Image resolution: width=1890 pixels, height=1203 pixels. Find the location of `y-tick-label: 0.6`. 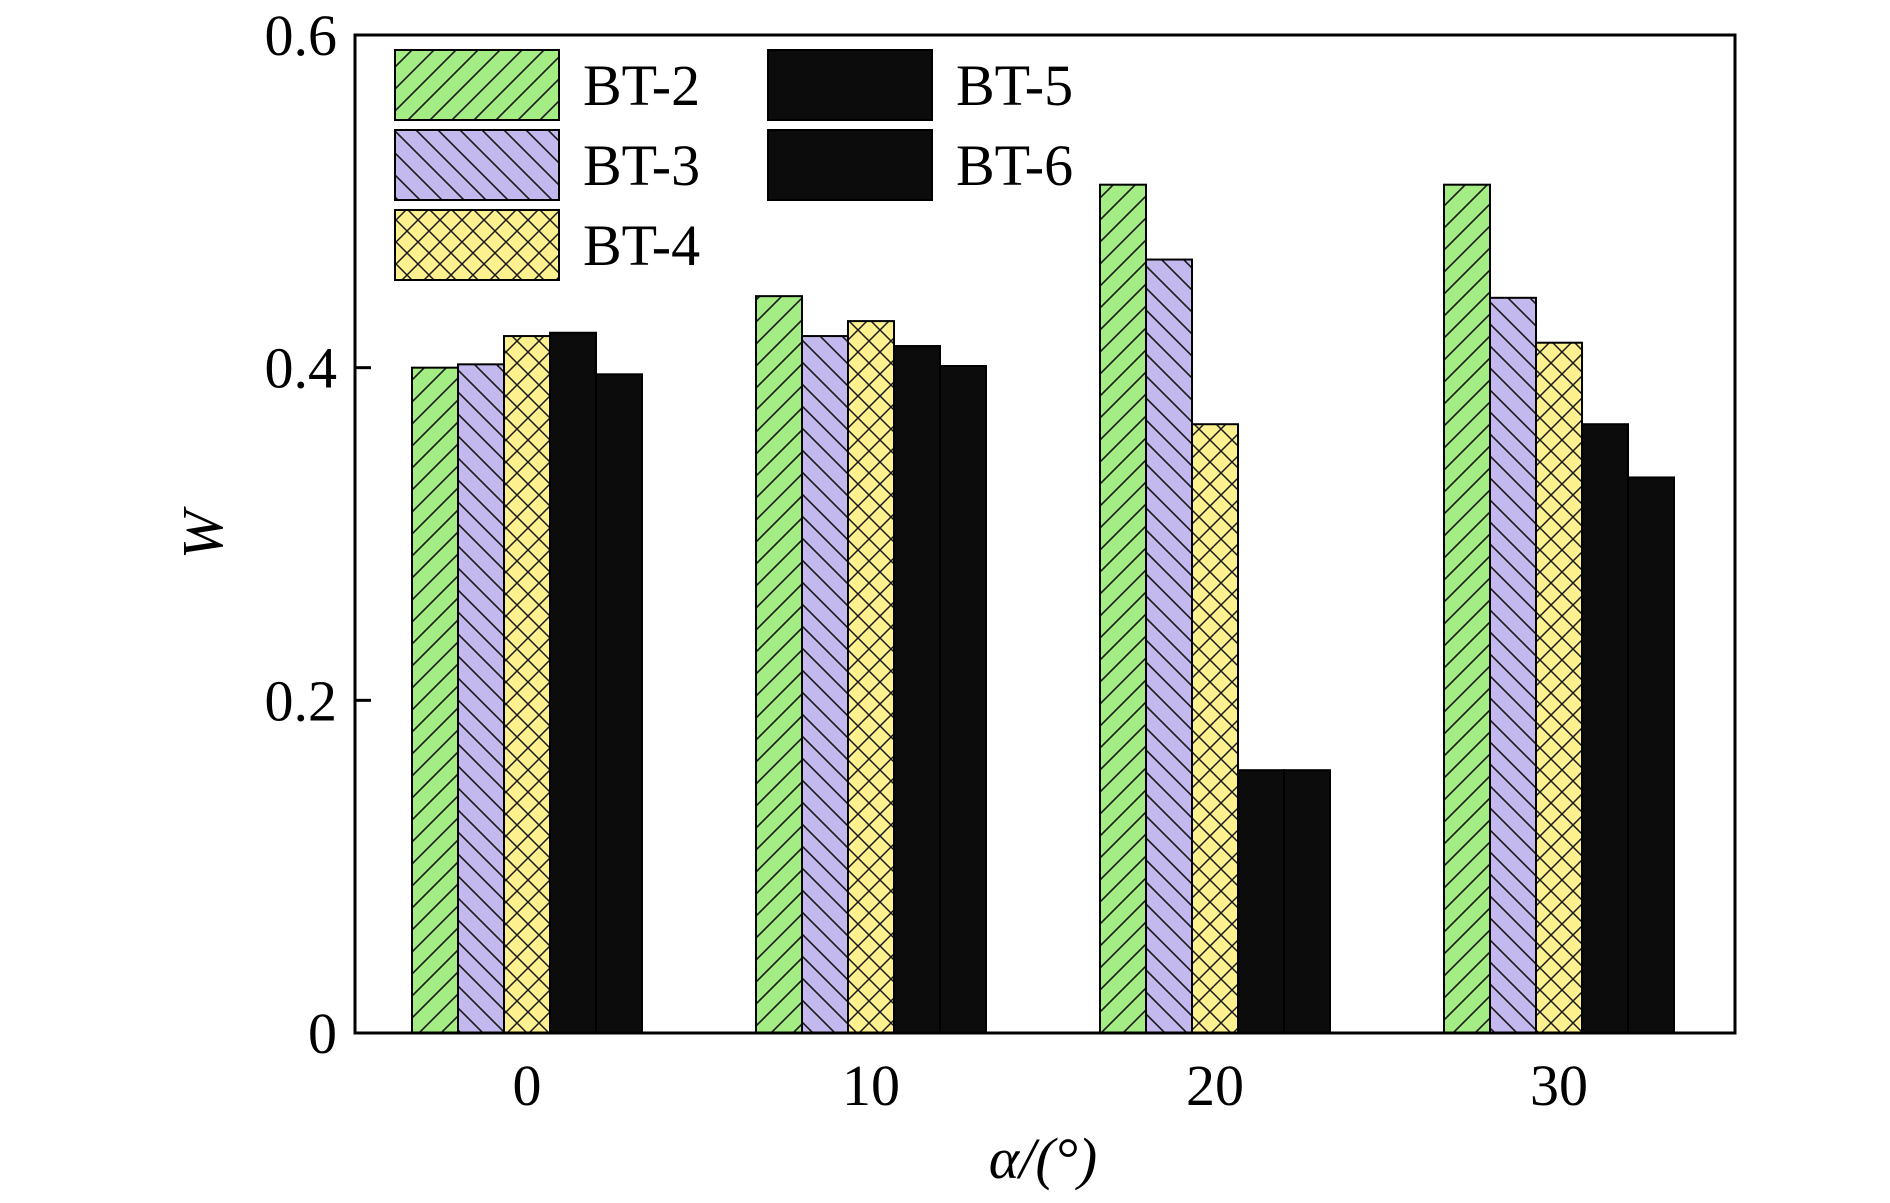

y-tick-label: 0.6 is located at coordinates (301, 35).